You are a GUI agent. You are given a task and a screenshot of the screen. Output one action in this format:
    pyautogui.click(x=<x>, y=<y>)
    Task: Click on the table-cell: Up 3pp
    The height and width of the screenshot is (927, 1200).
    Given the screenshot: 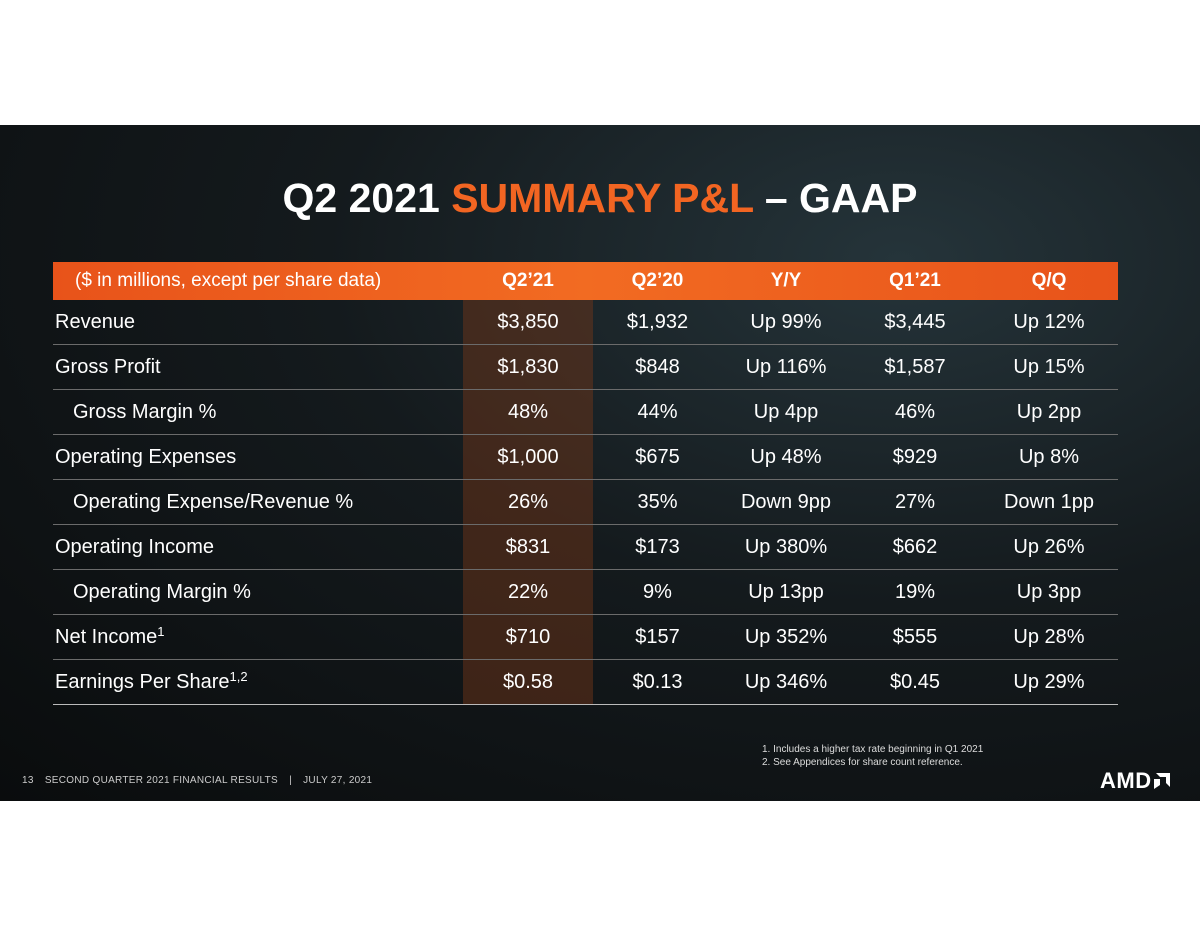 What is the action you would take?
    pyautogui.click(x=1049, y=592)
    